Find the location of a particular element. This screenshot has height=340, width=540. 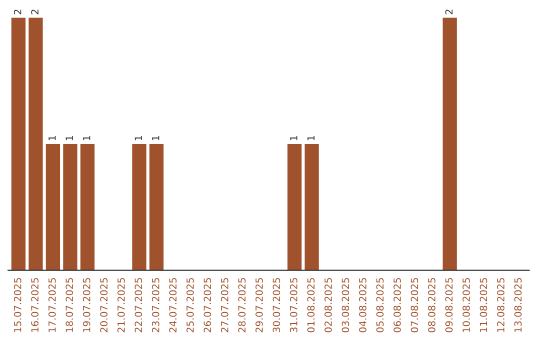

x-tick-label: 27.07.2025 is located at coordinates (224, 305).